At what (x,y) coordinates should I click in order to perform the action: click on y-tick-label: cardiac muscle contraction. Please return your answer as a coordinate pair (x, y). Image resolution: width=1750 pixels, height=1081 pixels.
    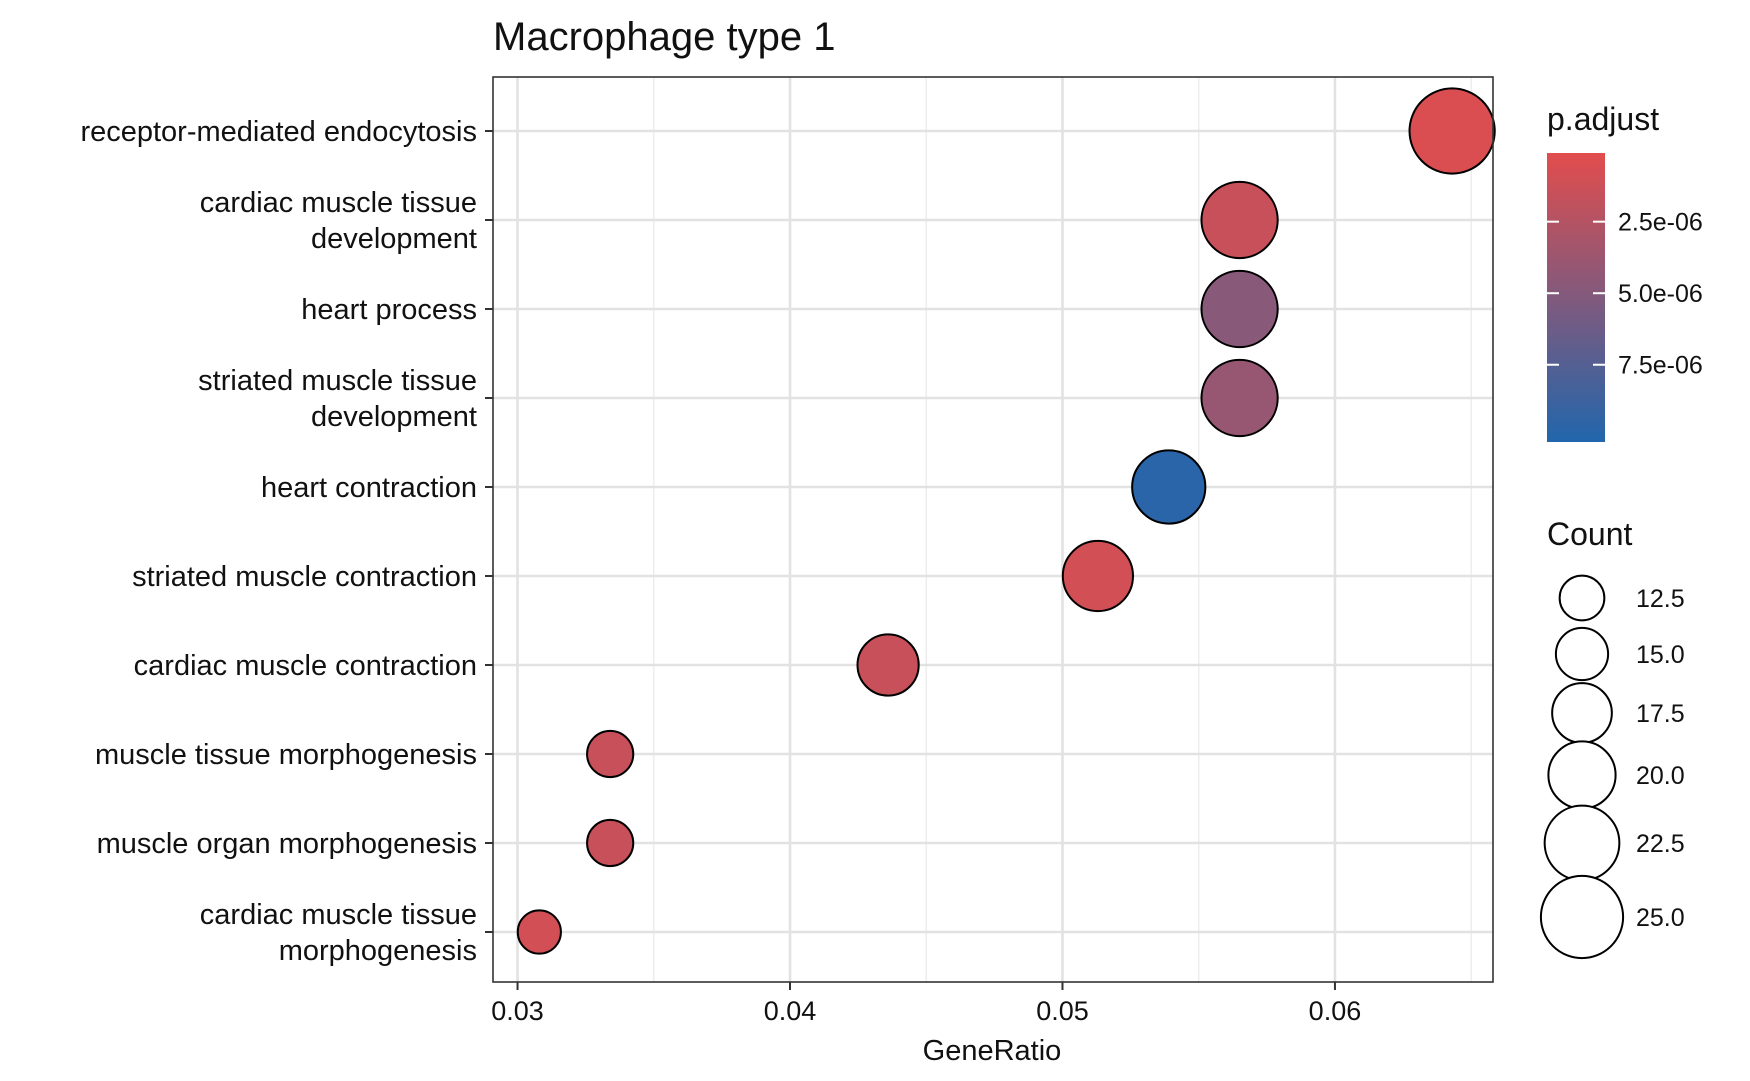
    Looking at the image, I should click on (305, 666).